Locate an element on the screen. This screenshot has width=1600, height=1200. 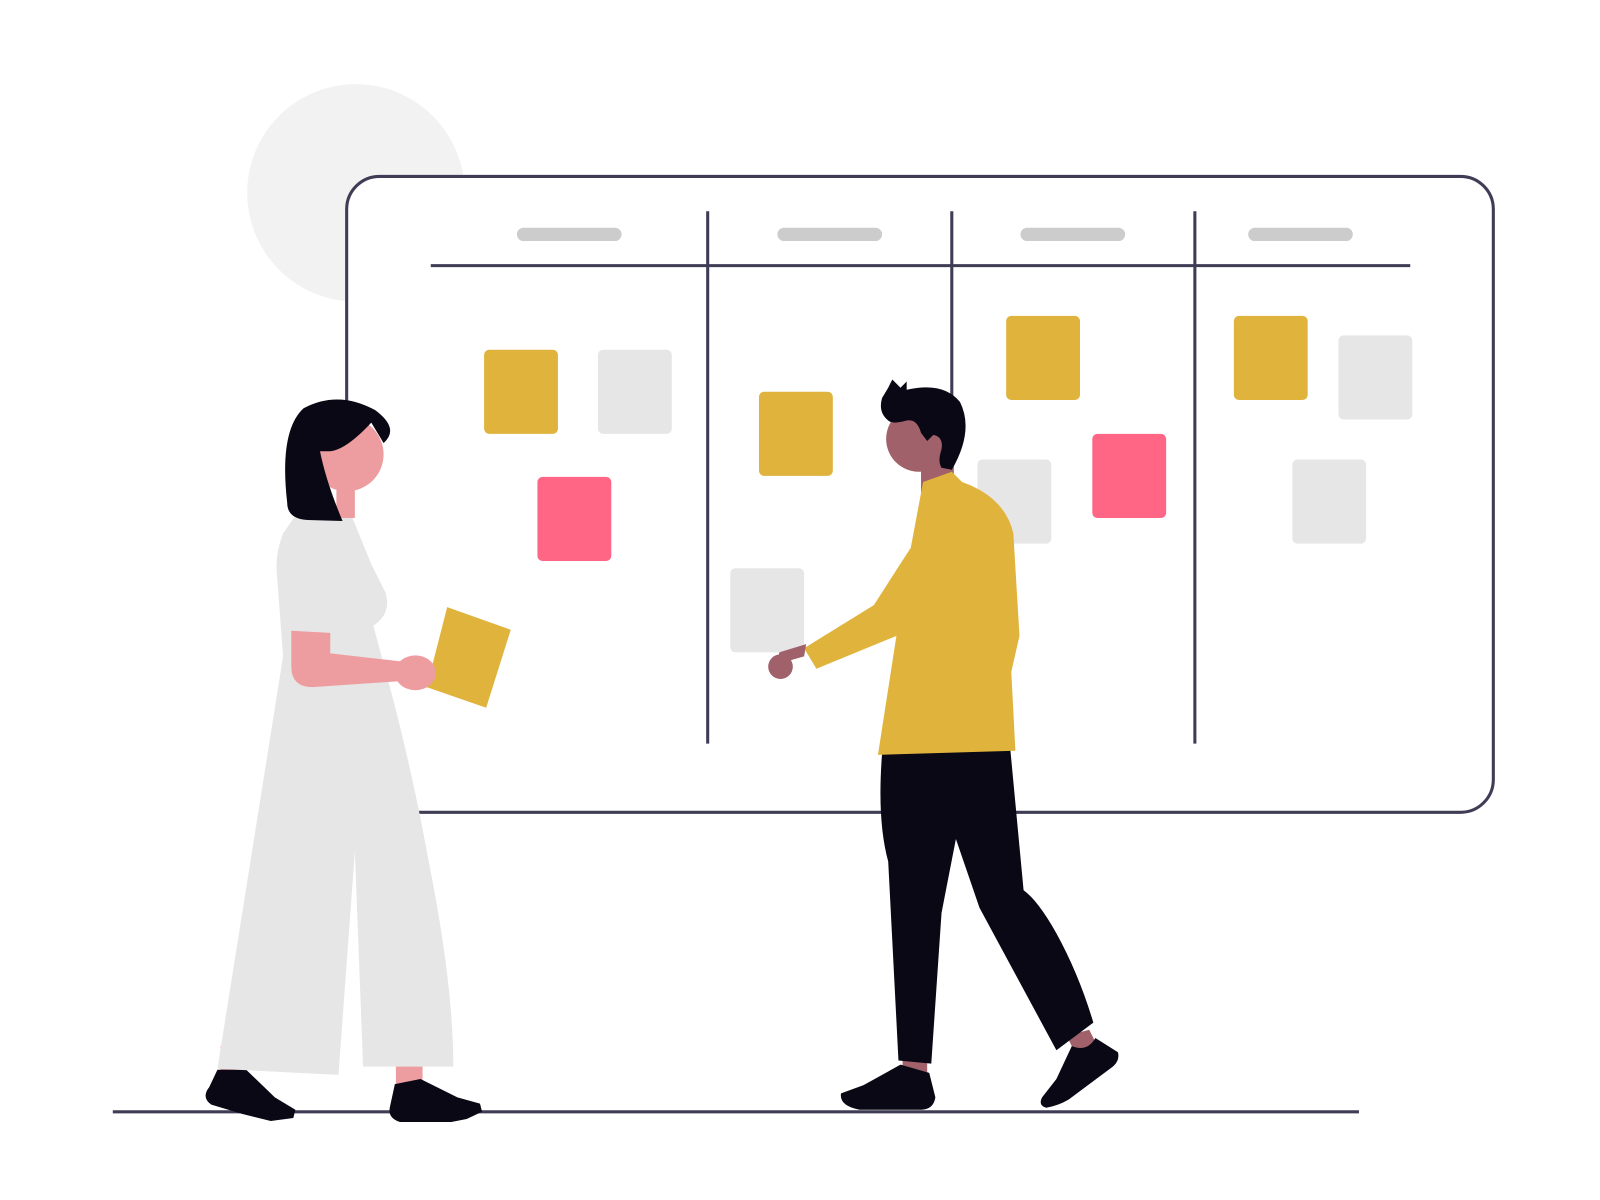
tablet is located at coordinates (468, 657).